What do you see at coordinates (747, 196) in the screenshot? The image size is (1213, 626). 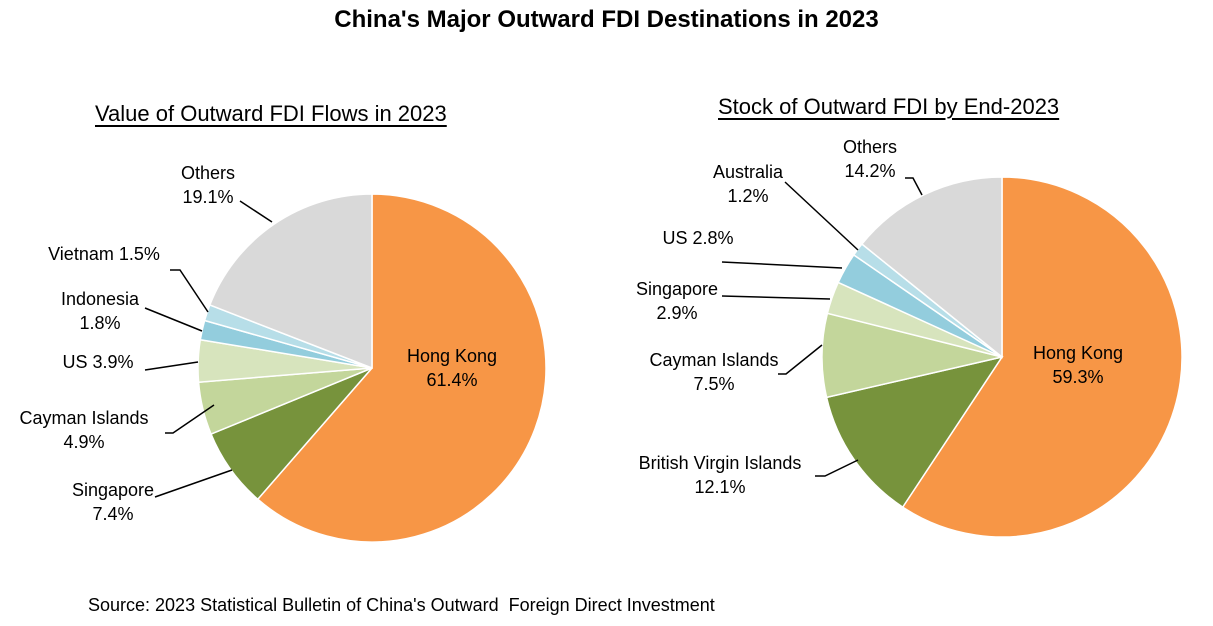 I see `data-label: 1.2%` at bounding box center [747, 196].